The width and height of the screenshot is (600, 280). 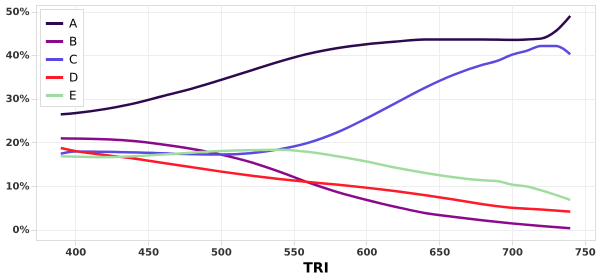 I want to click on x-tick-label: 750, so click(x=585, y=253).